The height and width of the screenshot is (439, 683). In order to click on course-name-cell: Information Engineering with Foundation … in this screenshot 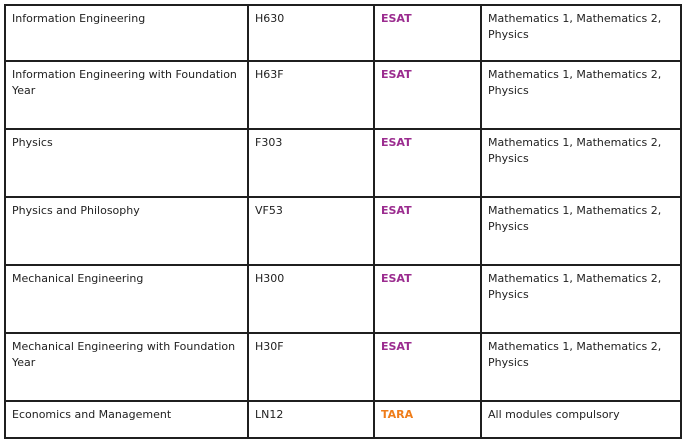, I will do `click(126, 95)`.